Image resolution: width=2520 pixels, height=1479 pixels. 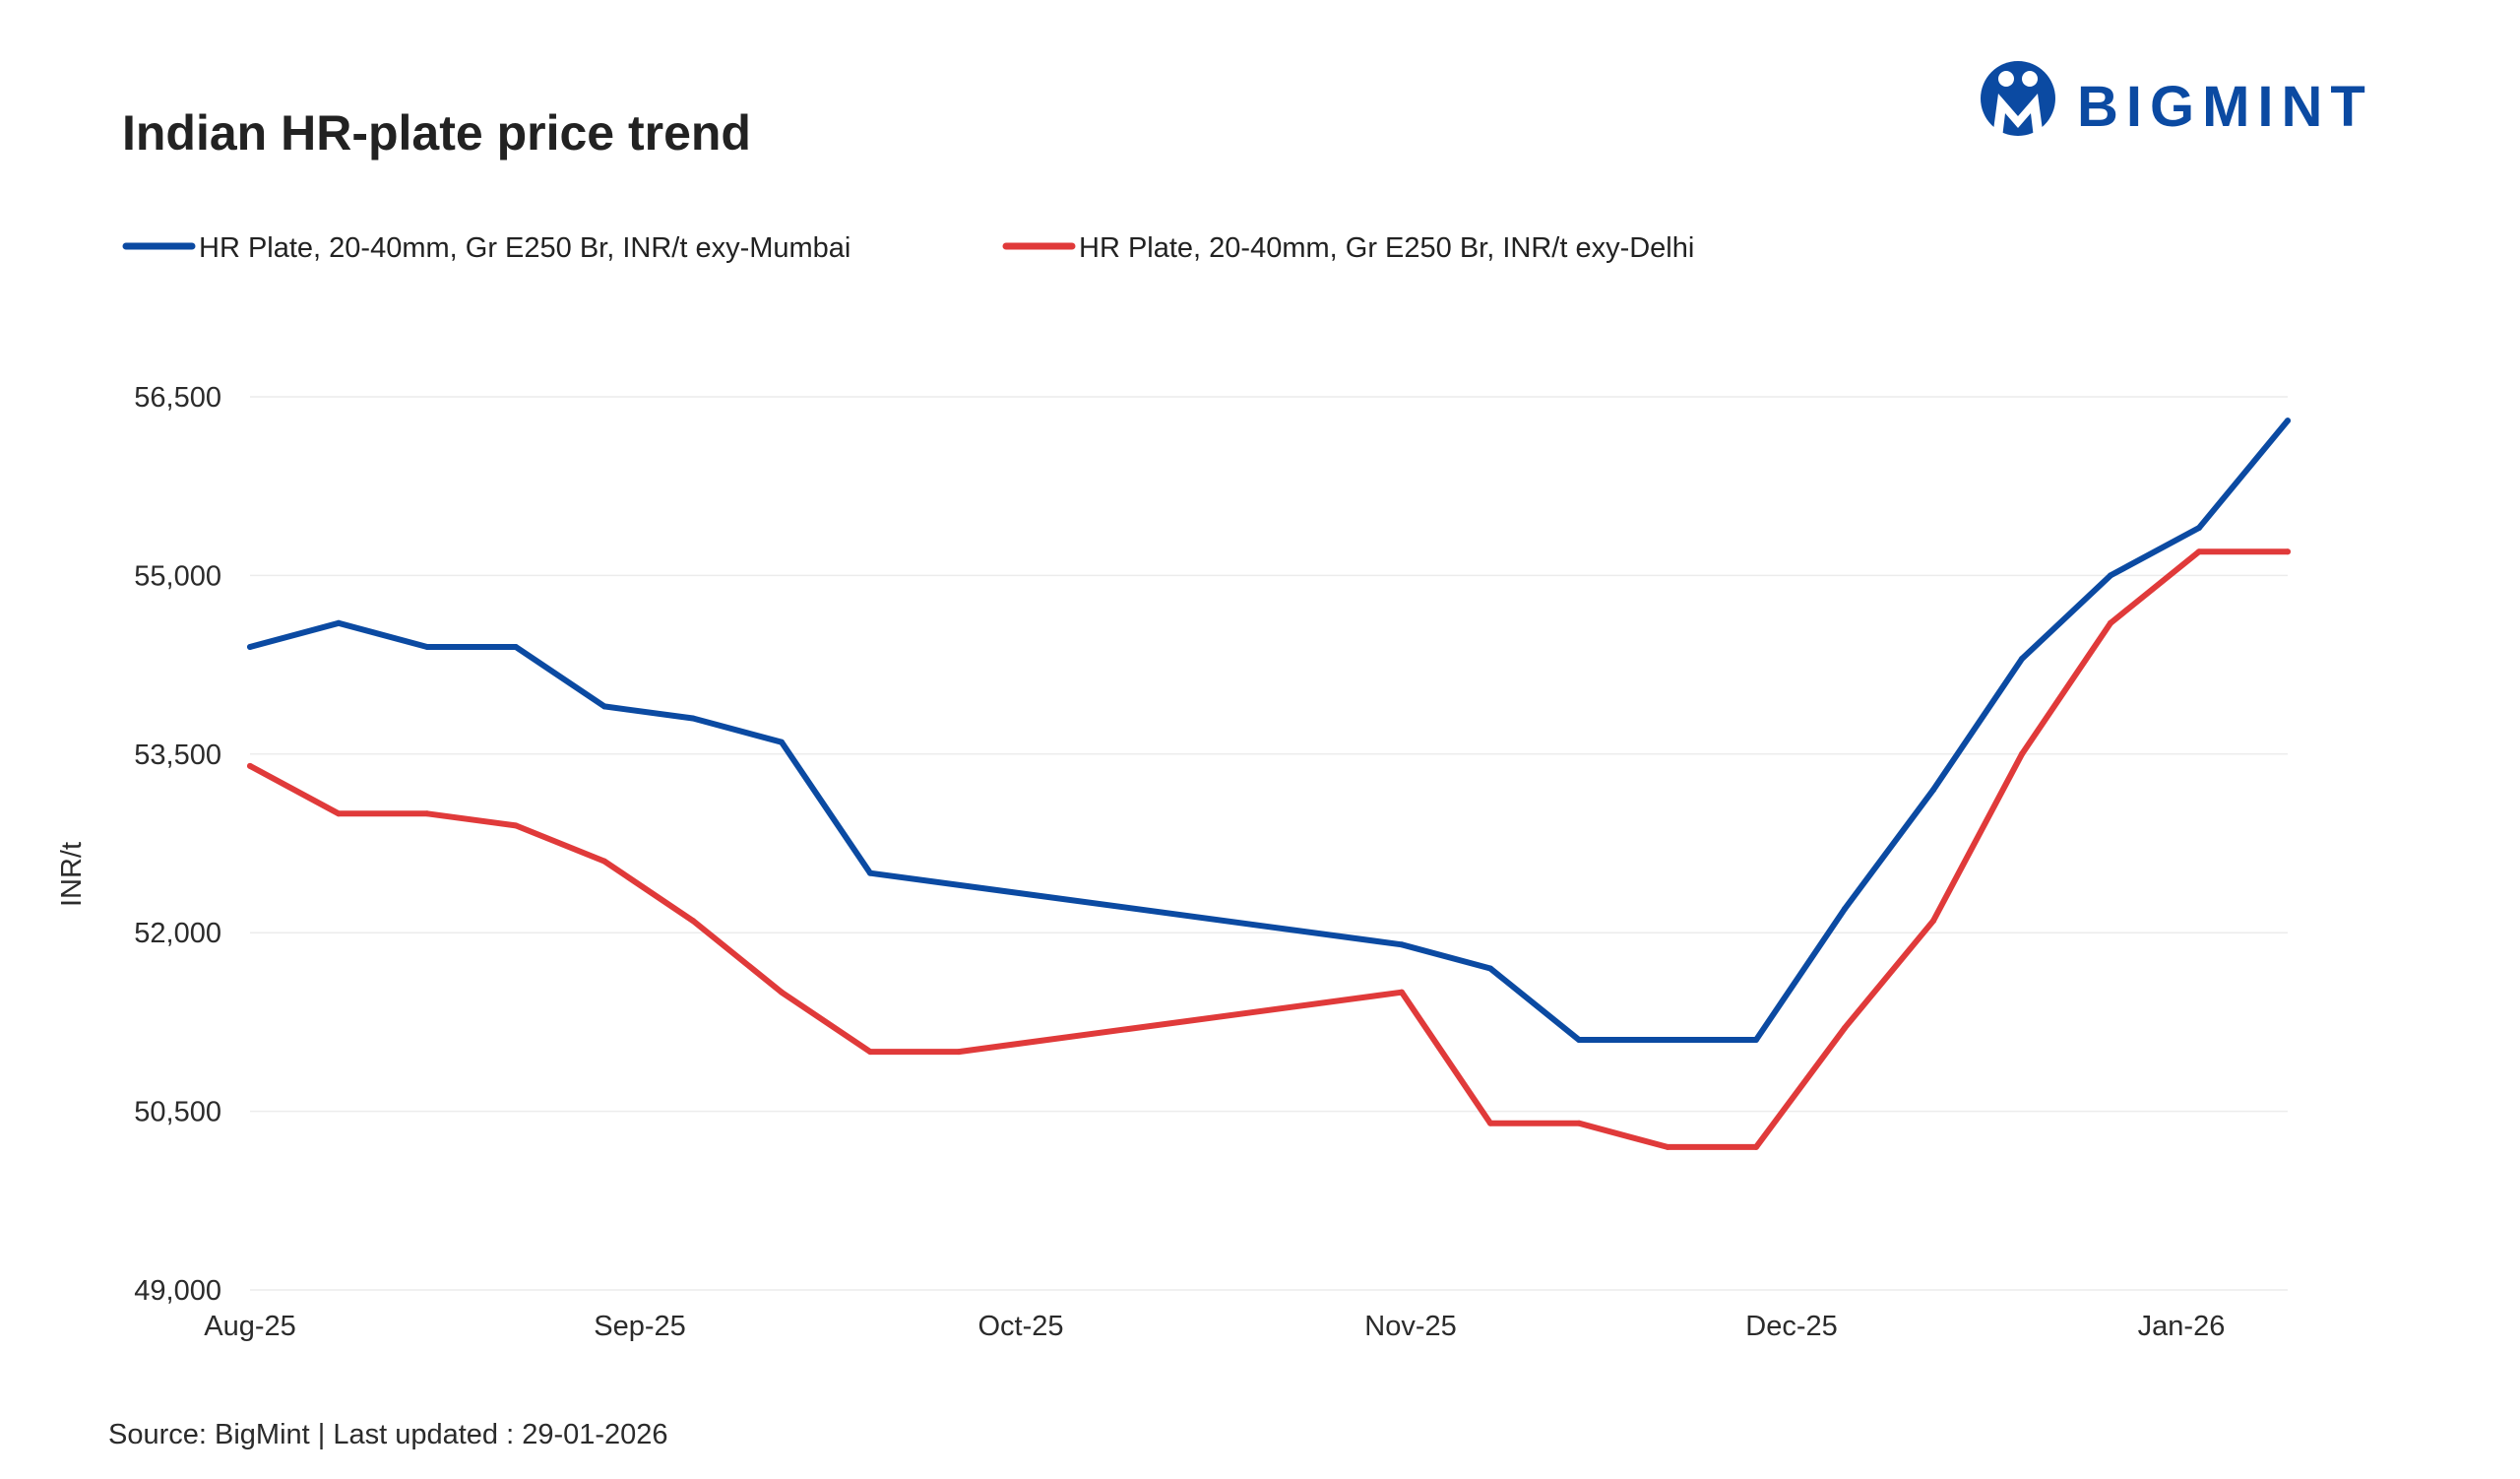 I want to click on bigmint-logo: BIGMINT, so click(x=2177, y=100).